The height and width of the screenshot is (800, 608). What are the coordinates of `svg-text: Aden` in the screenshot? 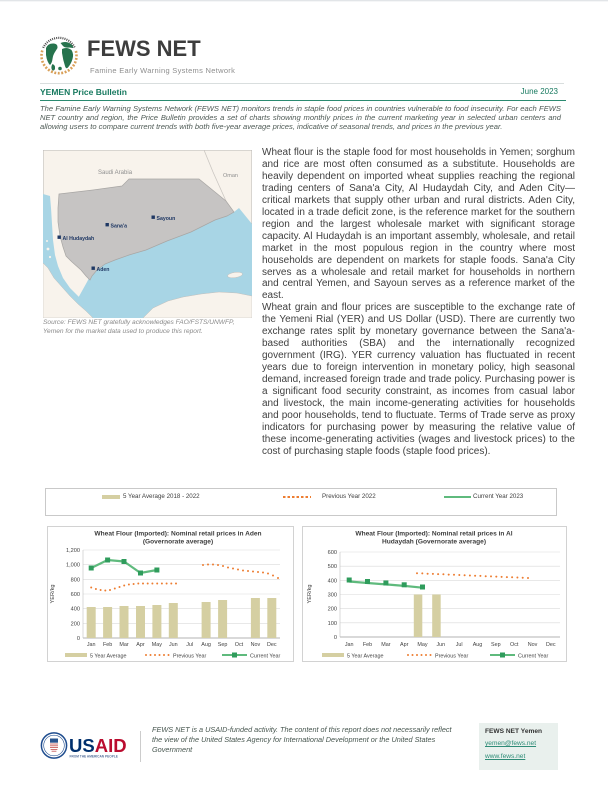 It's located at (103, 270).